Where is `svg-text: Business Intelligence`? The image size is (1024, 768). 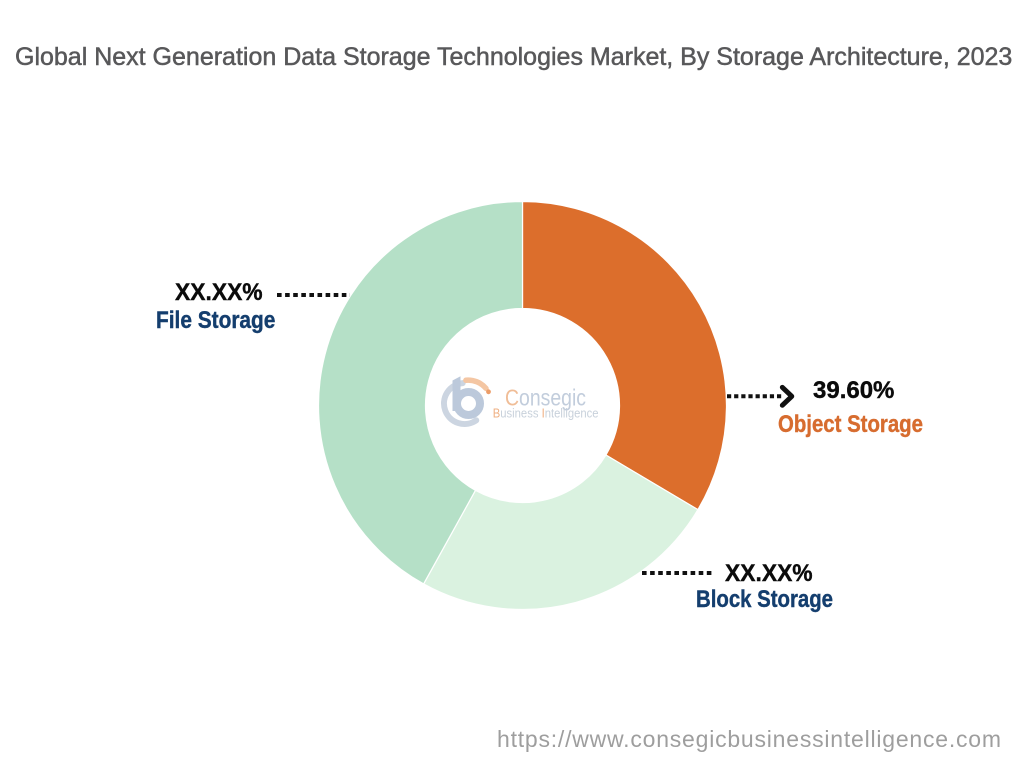 svg-text: Business Intelligence is located at coordinates (546, 412).